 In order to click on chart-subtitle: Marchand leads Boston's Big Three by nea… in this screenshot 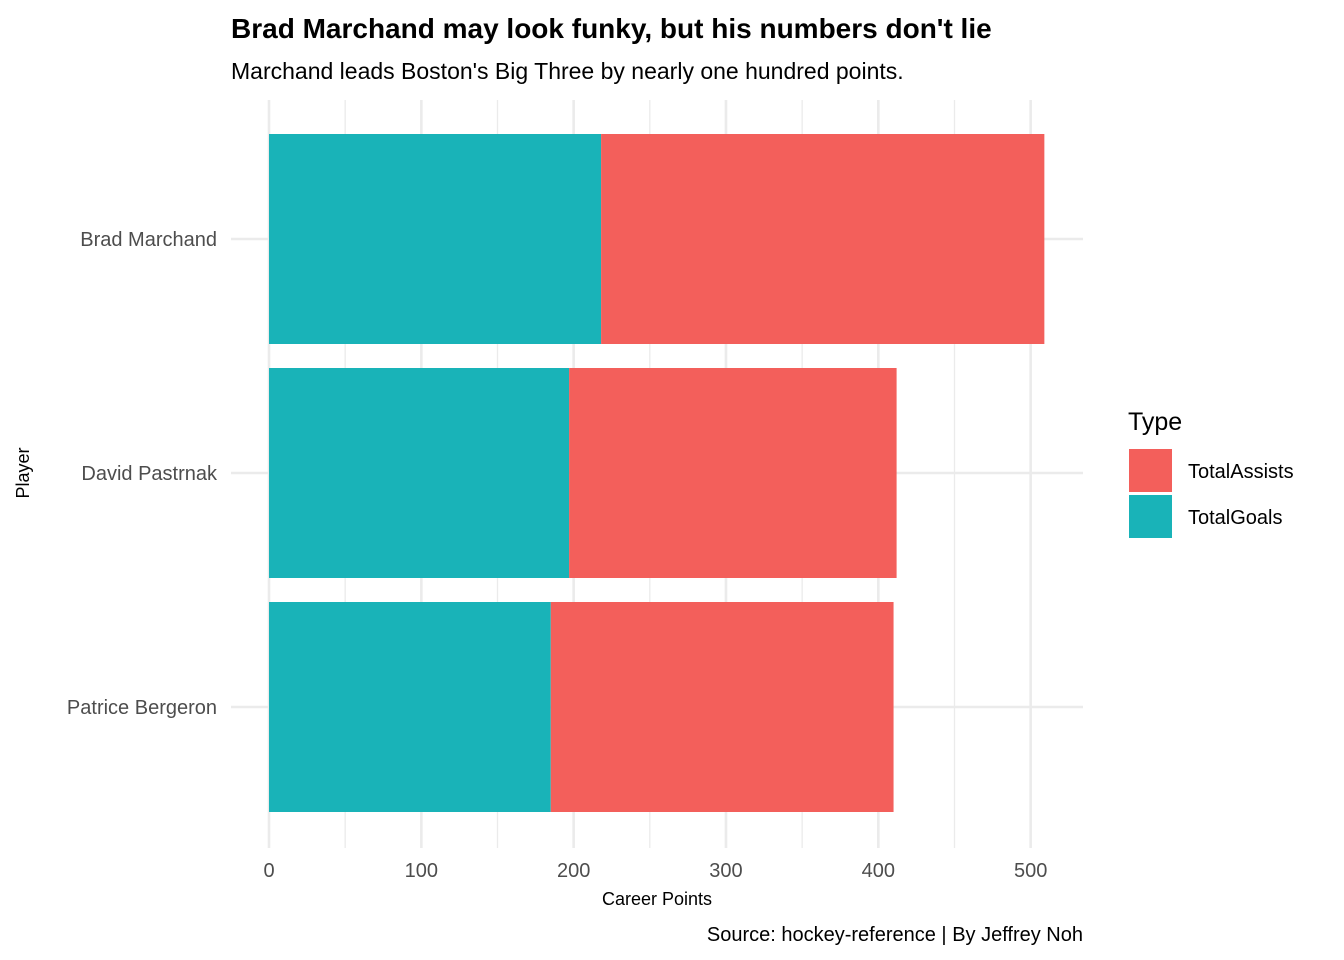, I will do `click(567, 71)`.